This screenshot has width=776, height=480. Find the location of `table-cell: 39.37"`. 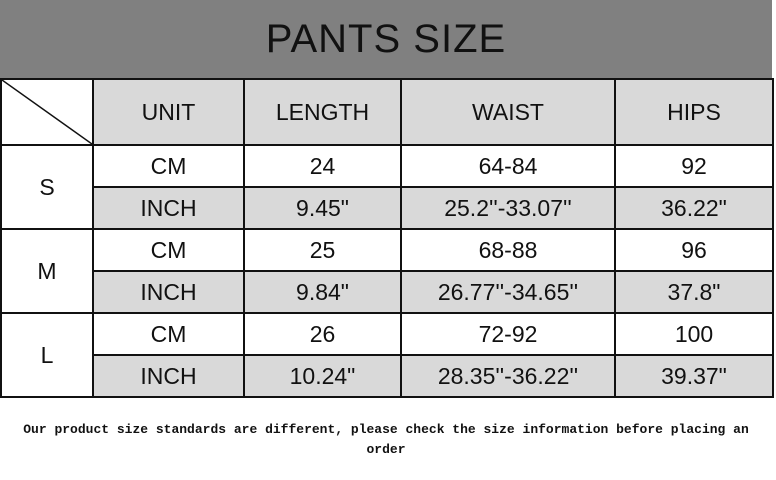

table-cell: 39.37" is located at coordinates (694, 376).